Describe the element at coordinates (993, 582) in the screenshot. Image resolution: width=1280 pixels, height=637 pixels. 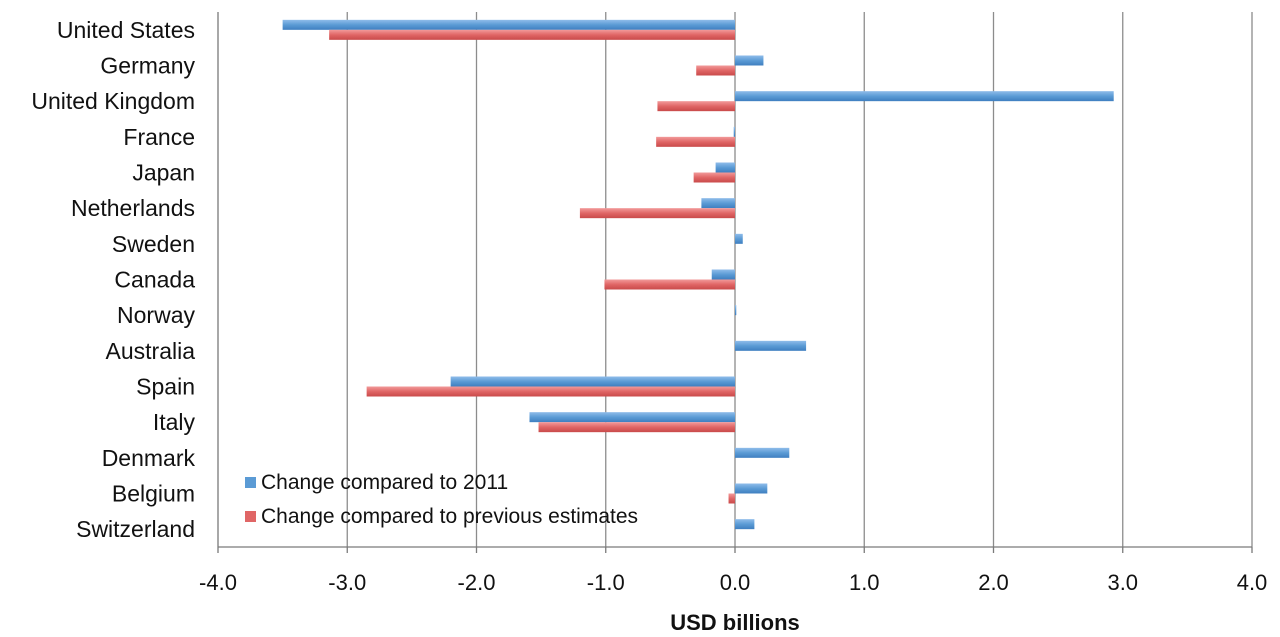
I see `x-tick-label: 2.0` at that location.